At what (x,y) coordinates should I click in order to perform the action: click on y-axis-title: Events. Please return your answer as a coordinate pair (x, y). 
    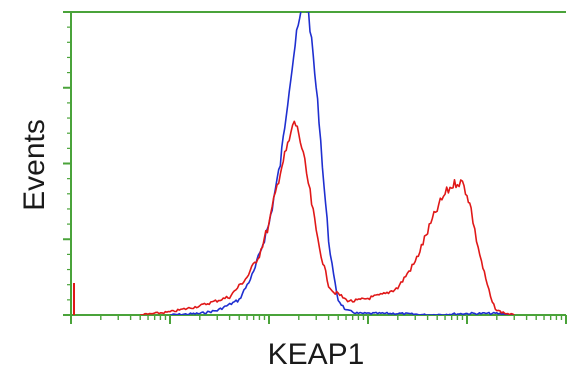
    Looking at the image, I should click on (34, 165).